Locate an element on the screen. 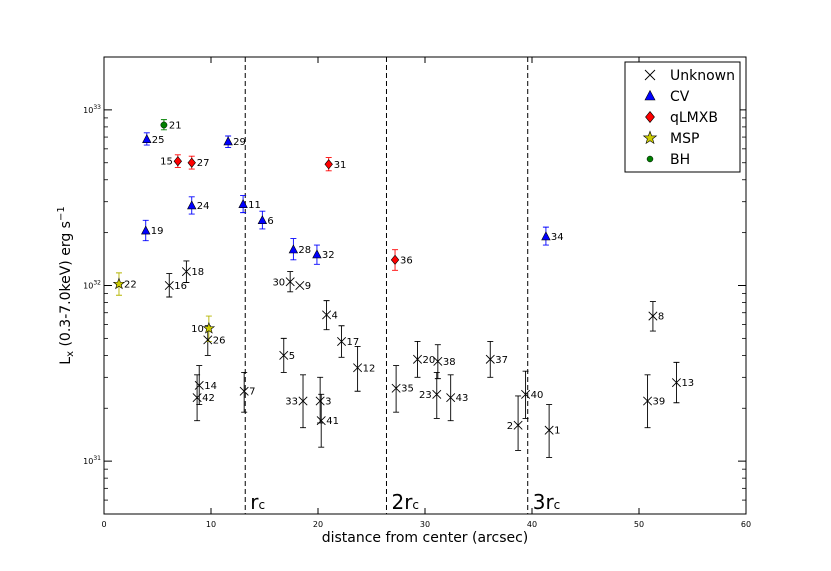 Image resolution: width=831 pixels, height=571 pixels. point-label-38: 38 is located at coordinates (449, 362).